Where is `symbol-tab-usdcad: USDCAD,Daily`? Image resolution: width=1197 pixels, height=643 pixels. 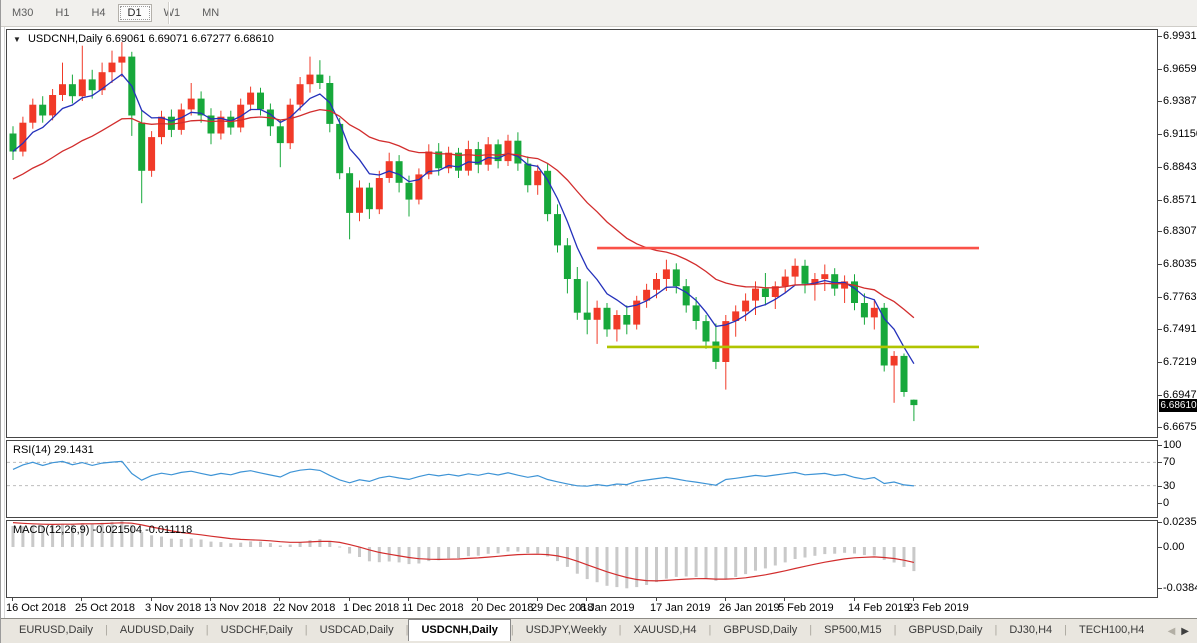 symbol-tab-usdcad: USDCAD,Daily is located at coordinates (356, 630).